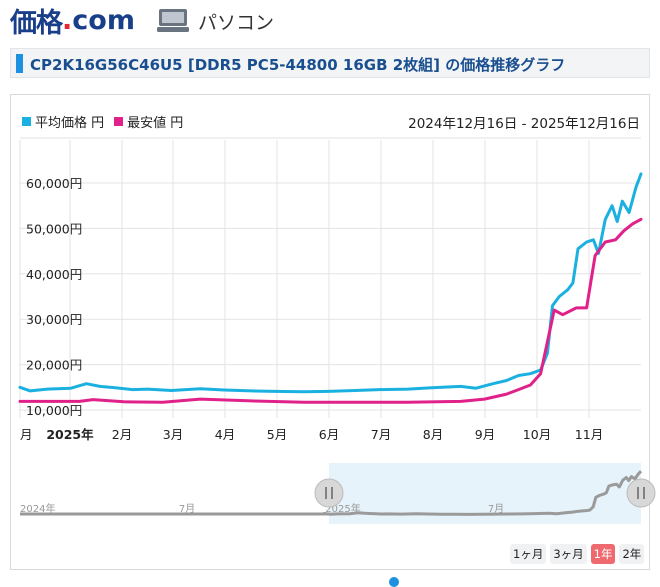  What do you see at coordinates (19, 63) in the screenshot?
I see `title-accent` at bounding box center [19, 63].